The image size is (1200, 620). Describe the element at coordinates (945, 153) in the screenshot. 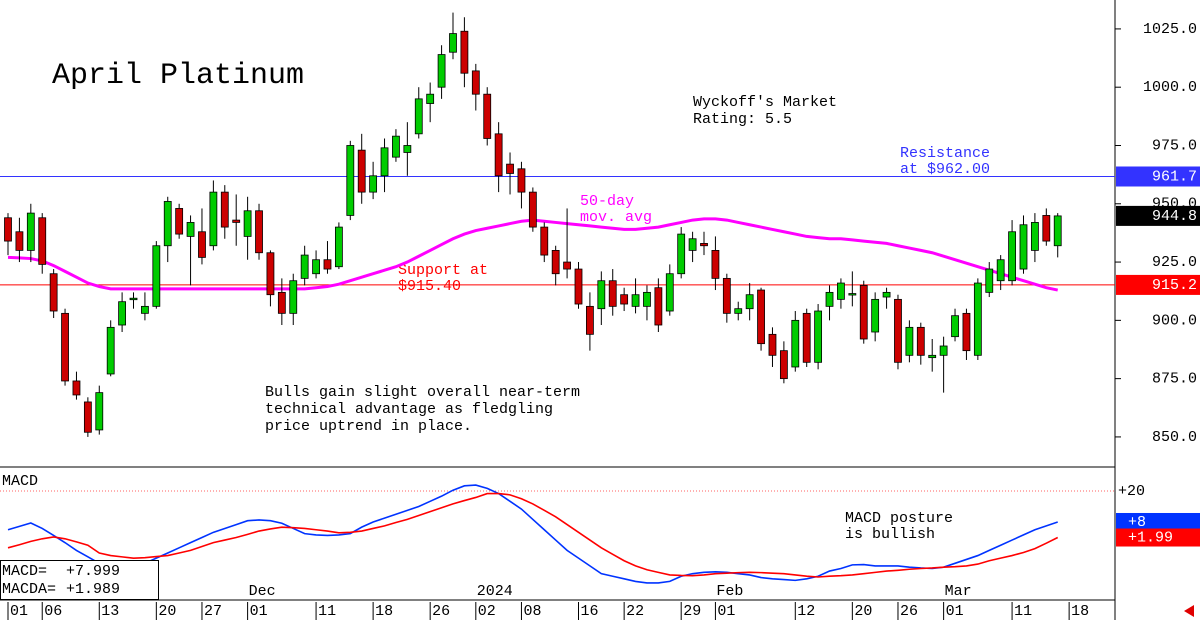

I see `level-label: Resistance` at that location.